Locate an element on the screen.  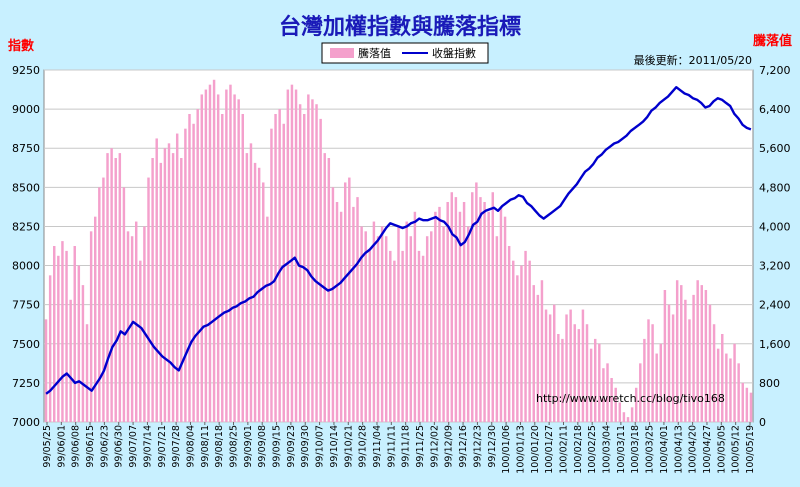
x-tick-label: 100/05/12 is located at coordinates (736, 449).